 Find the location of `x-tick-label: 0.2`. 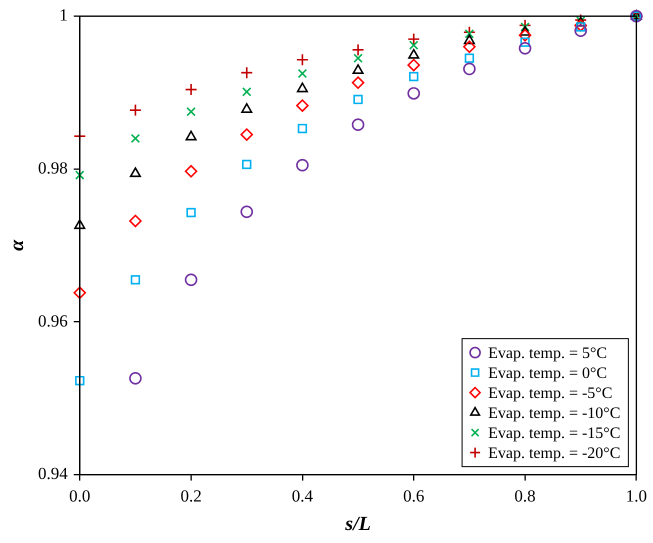

x-tick-label: 0.2 is located at coordinates (191, 496).